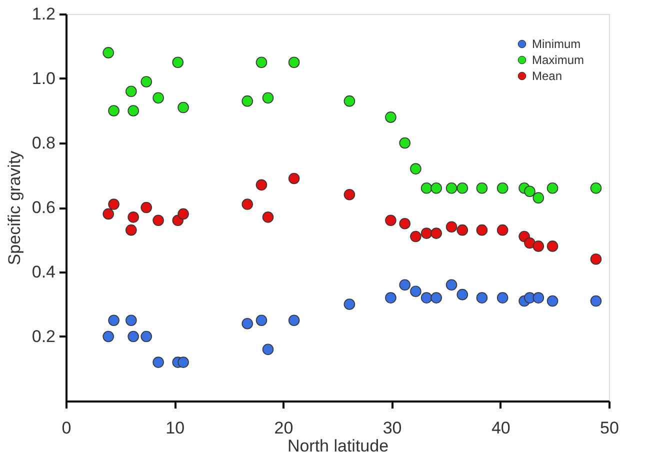 Image resolution: width=647 pixels, height=476 pixels. I want to click on legend-label: Mean, so click(547, 76).